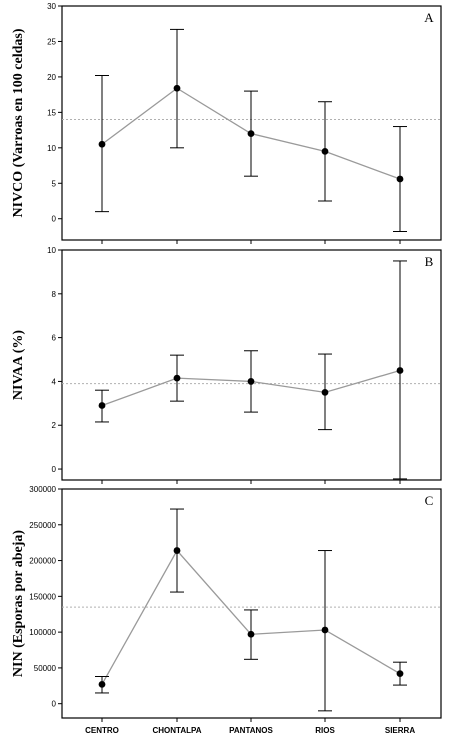 This screenshot has width=452, height=747. What do you see at coordinates (54, 425) in the screenshot?
I see `y-tick-label: 2` at bounding box center [54, 425].